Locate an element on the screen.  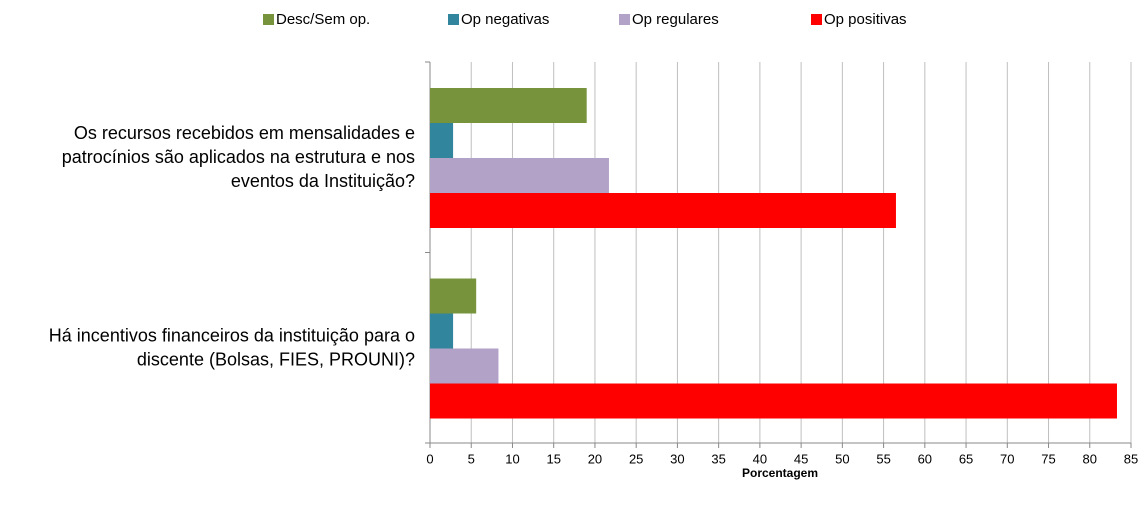
legend-item: Op negativas is located at coordinates (498, 19).